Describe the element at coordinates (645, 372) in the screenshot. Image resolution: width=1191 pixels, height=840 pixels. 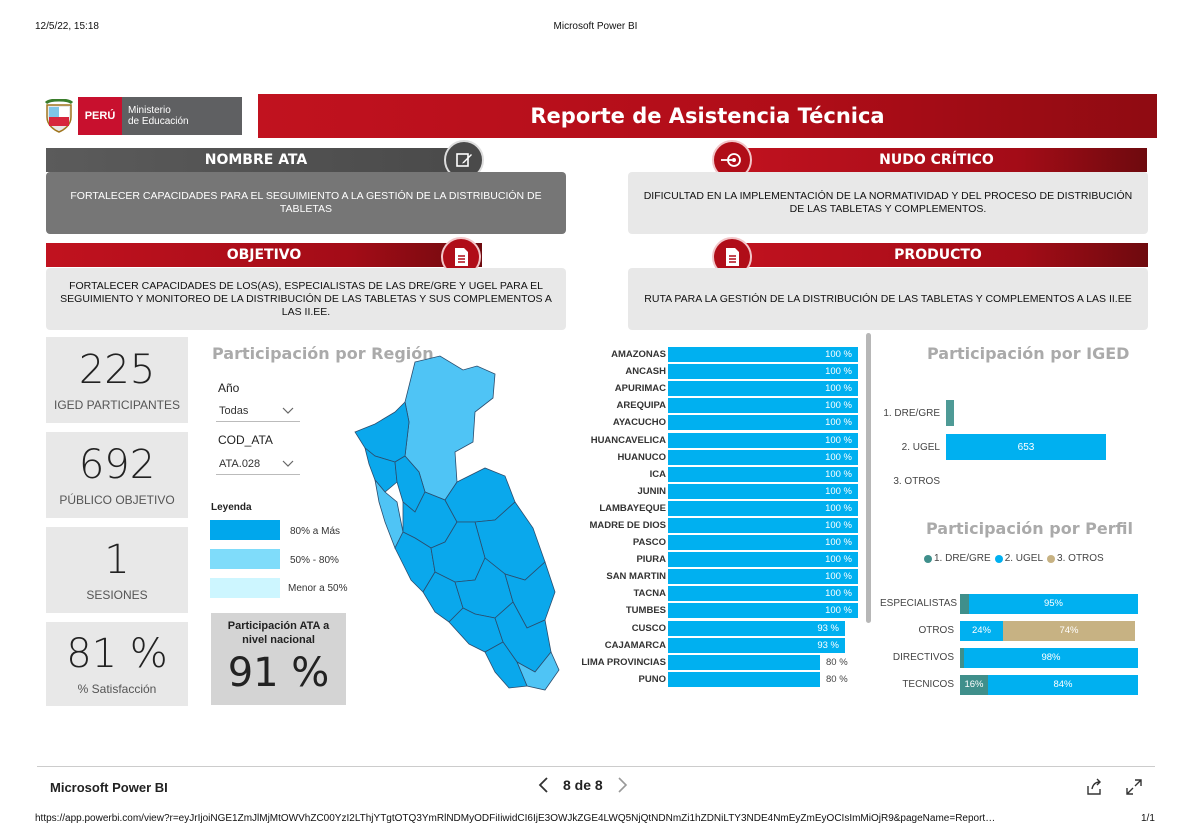
I see `region-label: ANCASH` at that location.